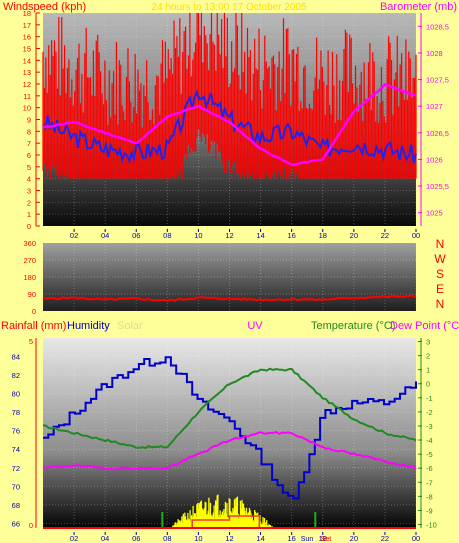  Describe the element at coordinates (429, 496) in the screenshot. I see `temp-tick-label: -8` at that location.